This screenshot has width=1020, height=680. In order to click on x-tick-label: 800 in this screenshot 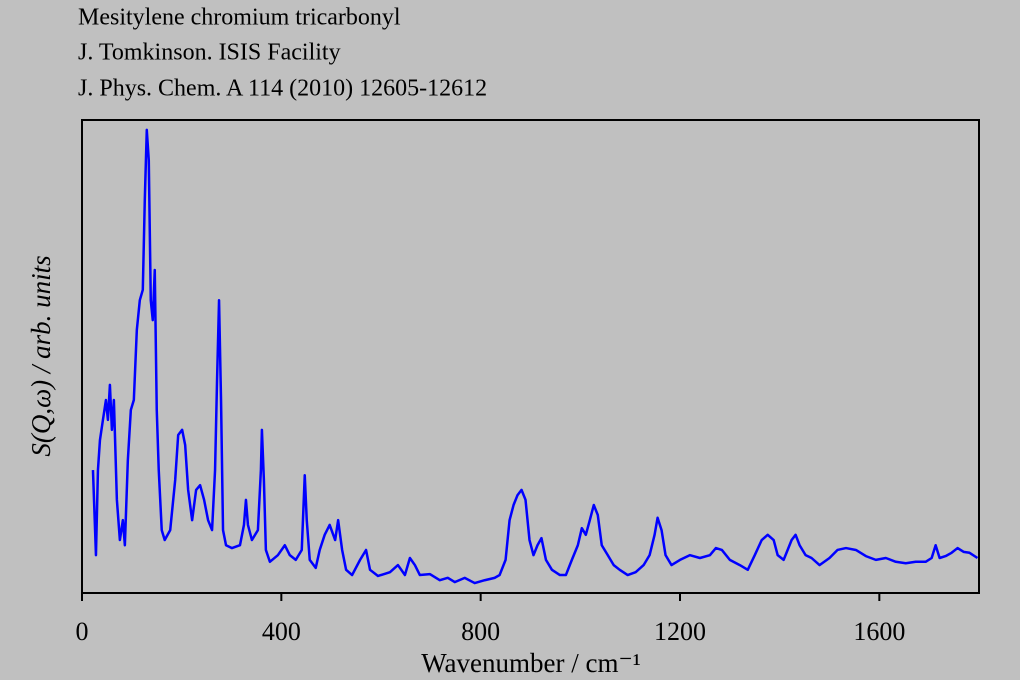, I will do `click(480, 631)`.